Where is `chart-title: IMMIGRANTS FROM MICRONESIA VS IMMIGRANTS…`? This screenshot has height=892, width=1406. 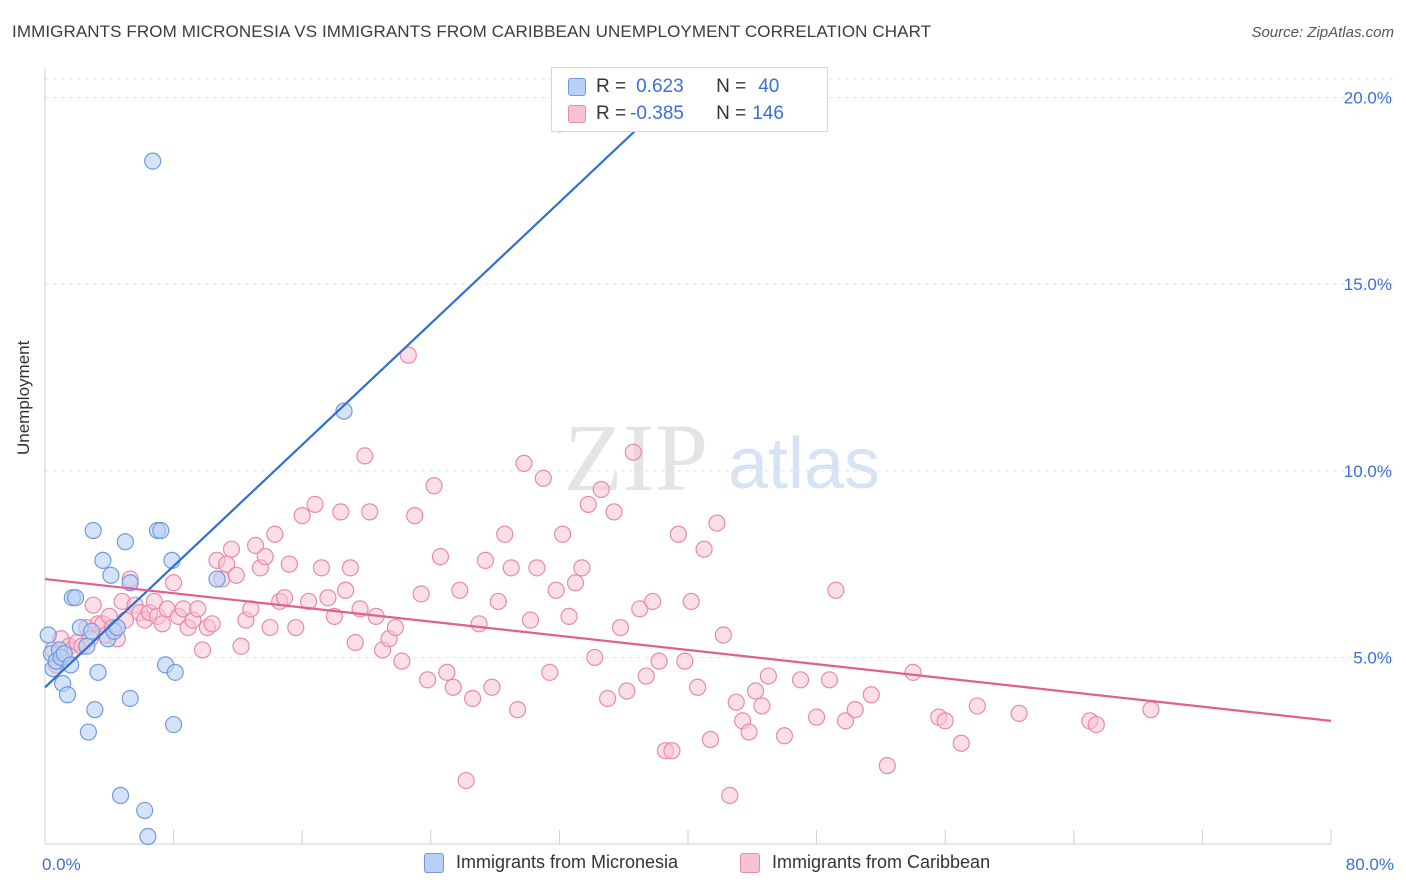
chart-title: IMMIGRANTS FROM MICRONESIA VS IMMIGRANTS… is located at coordinates (472, 31).